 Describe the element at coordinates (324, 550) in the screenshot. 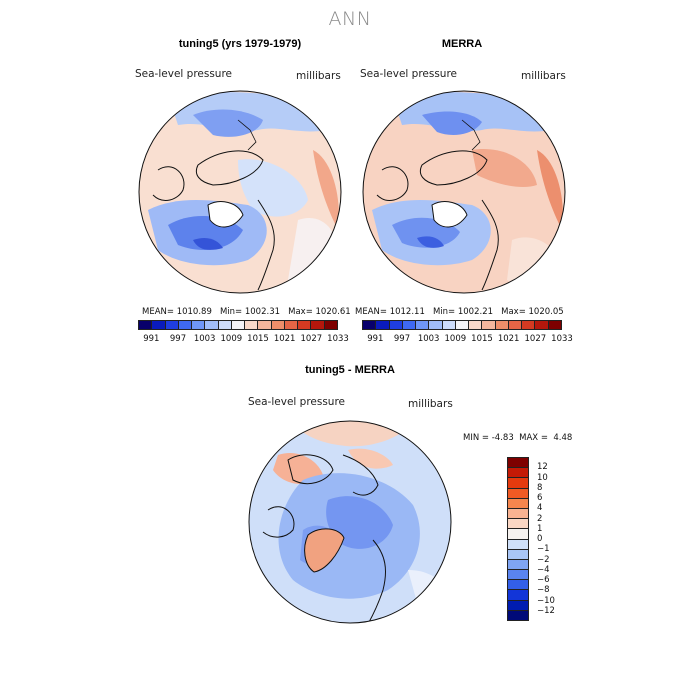

I see `greenland-positive-anomaly` at that location.